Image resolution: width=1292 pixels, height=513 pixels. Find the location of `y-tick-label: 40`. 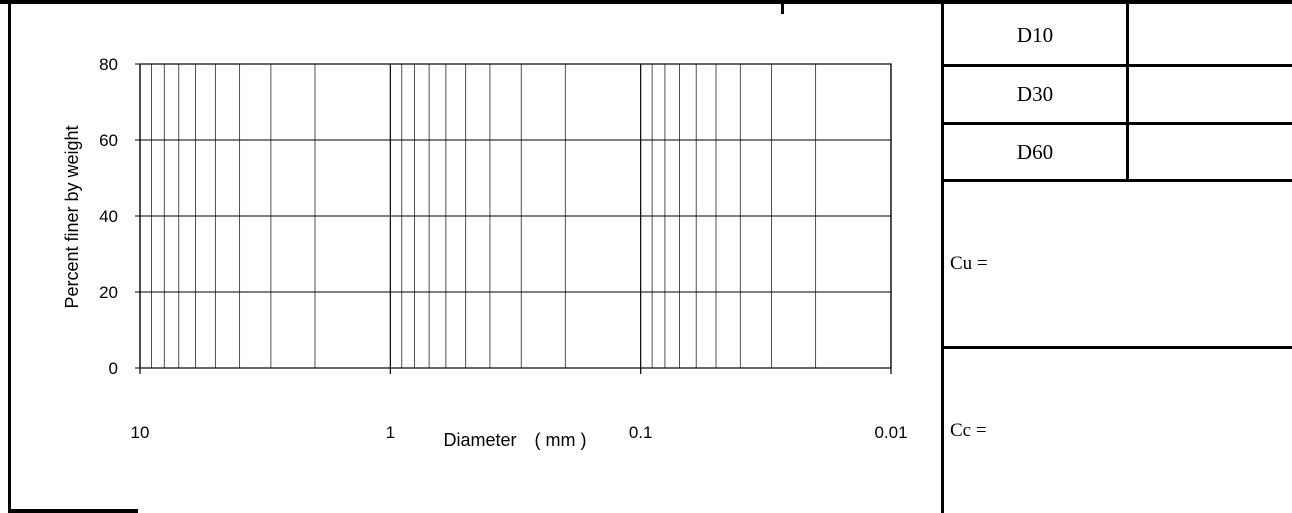

y-tick-label: 40 is located at coordinates (108, 216).